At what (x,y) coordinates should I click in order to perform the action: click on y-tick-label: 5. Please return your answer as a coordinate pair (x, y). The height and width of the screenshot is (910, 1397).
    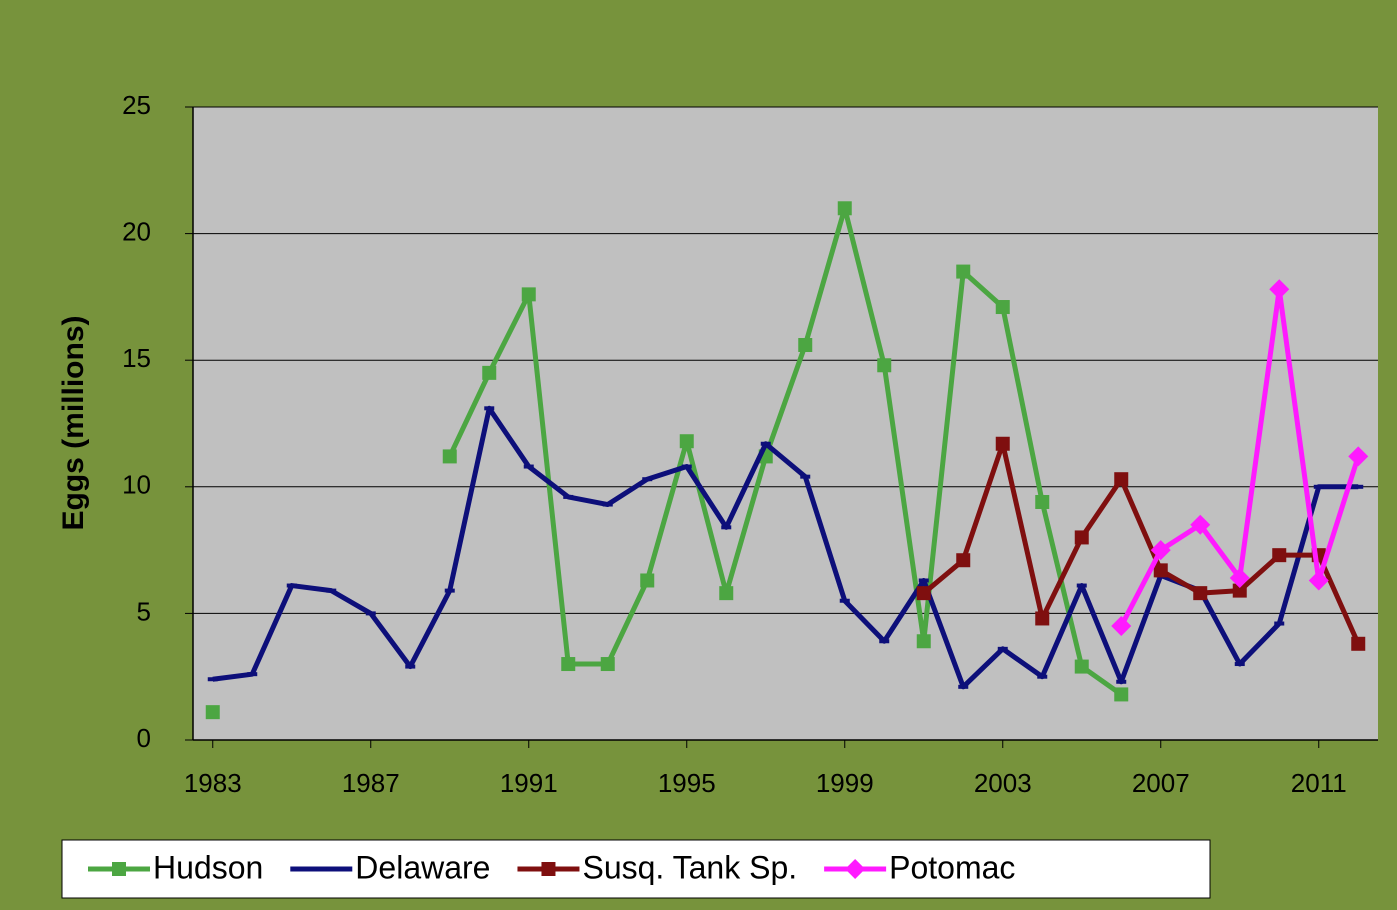
    Looking at the image, I should click on (144, 611).